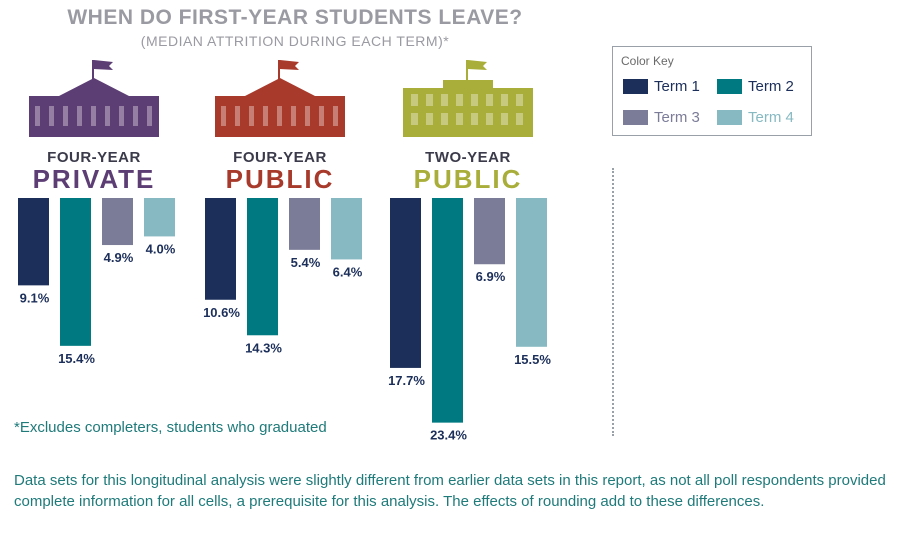  What do you see at coordinates (119, 257) in the screenshot?
I see `data-label-four-year-private-term-3: 4.9%` at bounding box center [119, 257].